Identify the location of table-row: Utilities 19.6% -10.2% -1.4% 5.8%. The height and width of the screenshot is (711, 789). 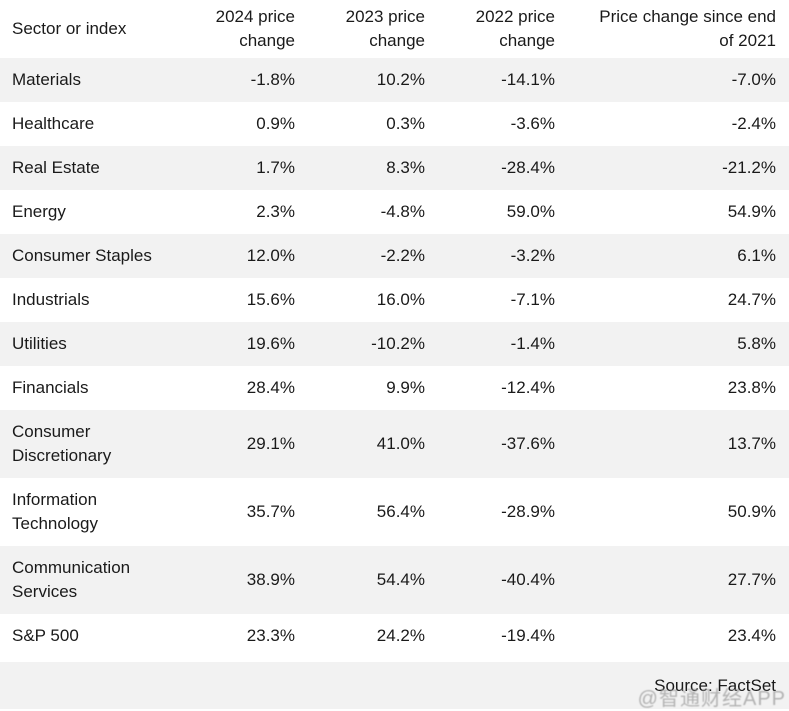
(394, 344).